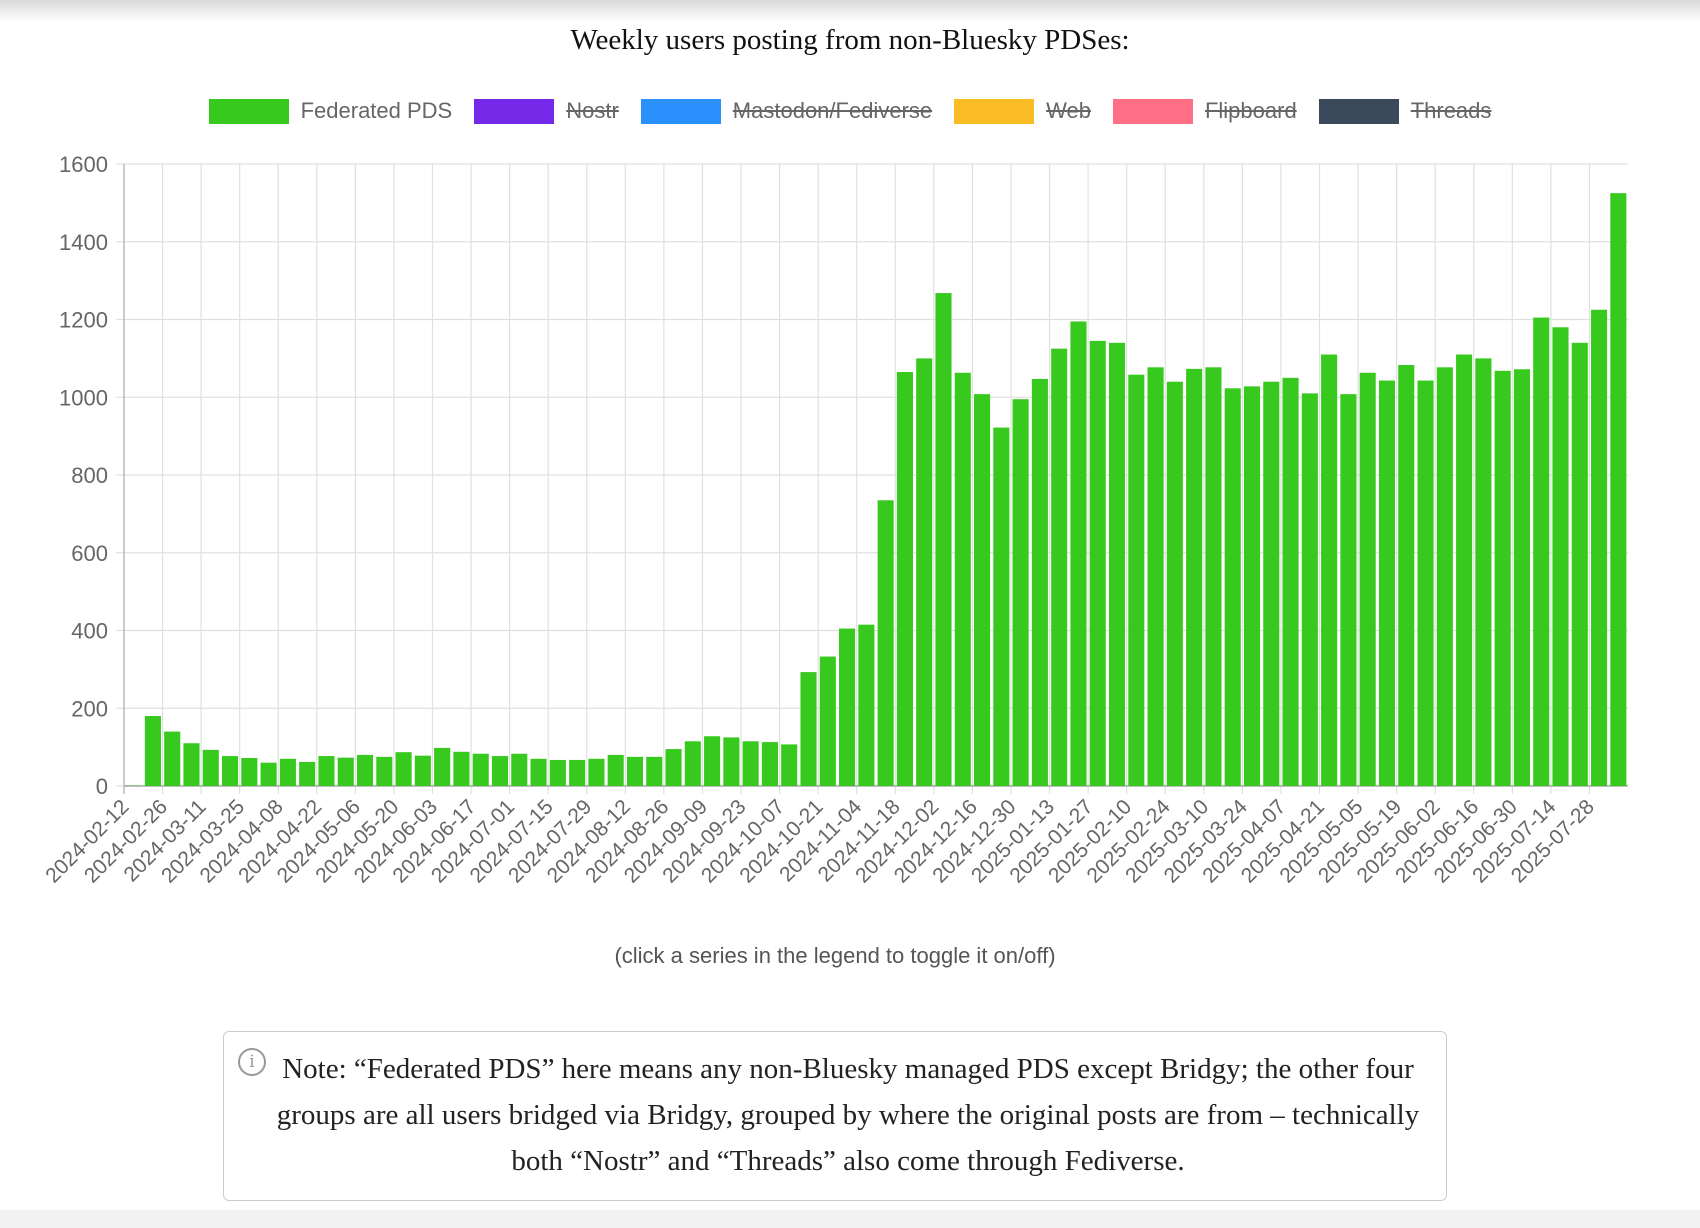  What do you see at coordinates (1405, 111) in the screenshot?
I see `legend-item-threads: Threads` at bounding box center [1405, 111].